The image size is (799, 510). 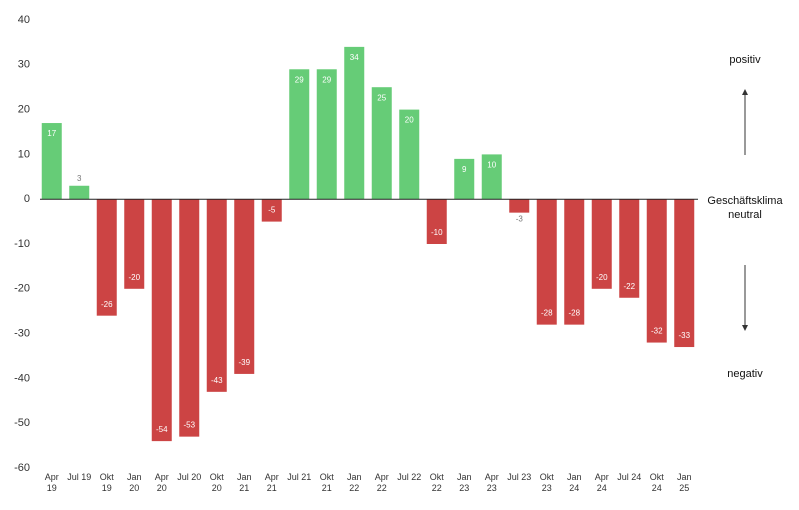 I want to click on y-tick-label: -30, so click(x=22, y=334).